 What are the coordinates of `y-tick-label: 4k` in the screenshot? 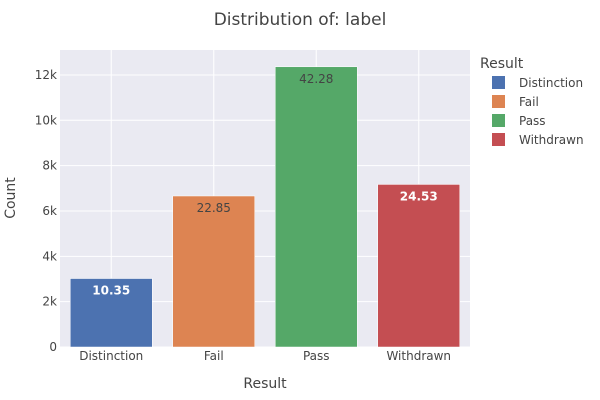 It's located at (49, 256).